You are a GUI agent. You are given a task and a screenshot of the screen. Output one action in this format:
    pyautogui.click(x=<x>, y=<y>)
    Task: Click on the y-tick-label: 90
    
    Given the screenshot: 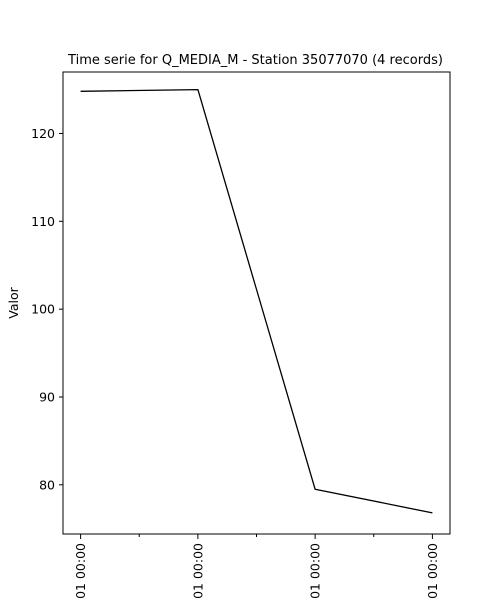 What is the action you would take?
    pyautogui.click(x=47, y=396)
    